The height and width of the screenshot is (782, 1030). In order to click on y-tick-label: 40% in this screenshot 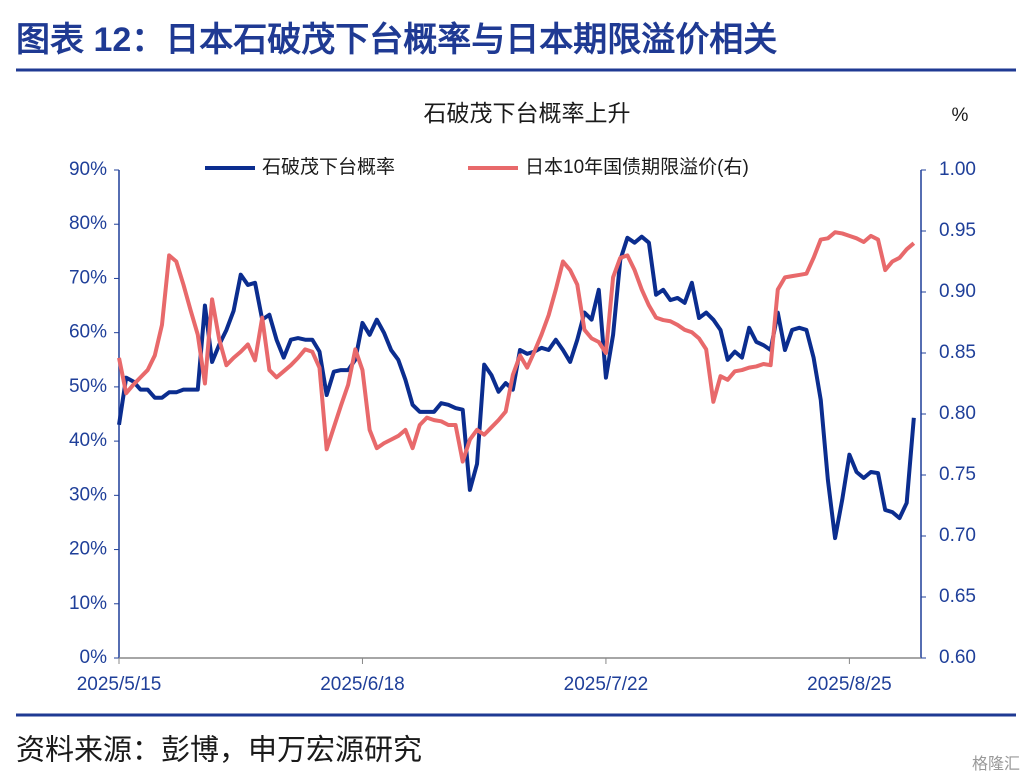, I will do `click(88, 440)`.